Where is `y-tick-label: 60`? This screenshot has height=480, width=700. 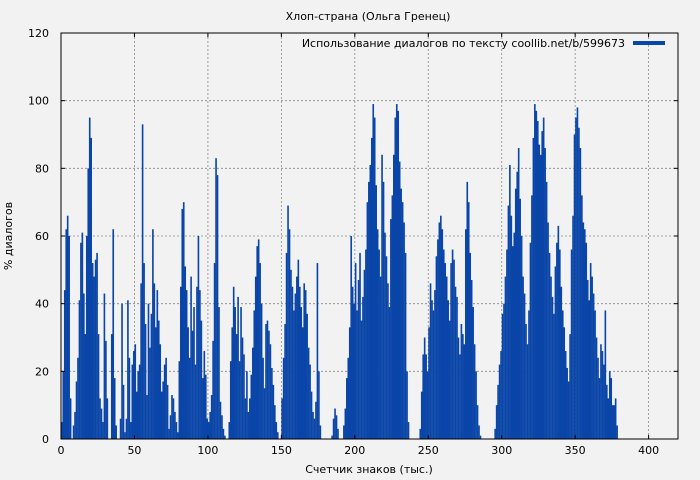
y-tick-label: 60 is located at coordinates (42, 236).